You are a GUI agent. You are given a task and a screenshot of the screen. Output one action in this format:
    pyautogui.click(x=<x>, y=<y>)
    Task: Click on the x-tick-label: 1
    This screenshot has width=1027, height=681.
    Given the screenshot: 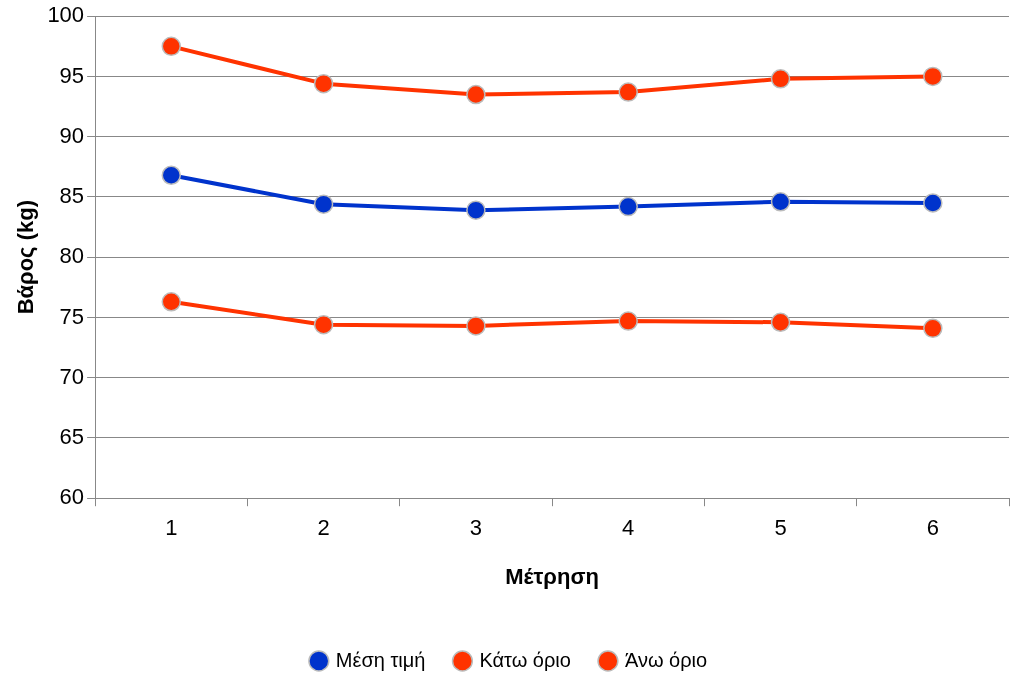 What is the action you would take?
    pyautogui.click(x=171, y=528)
    